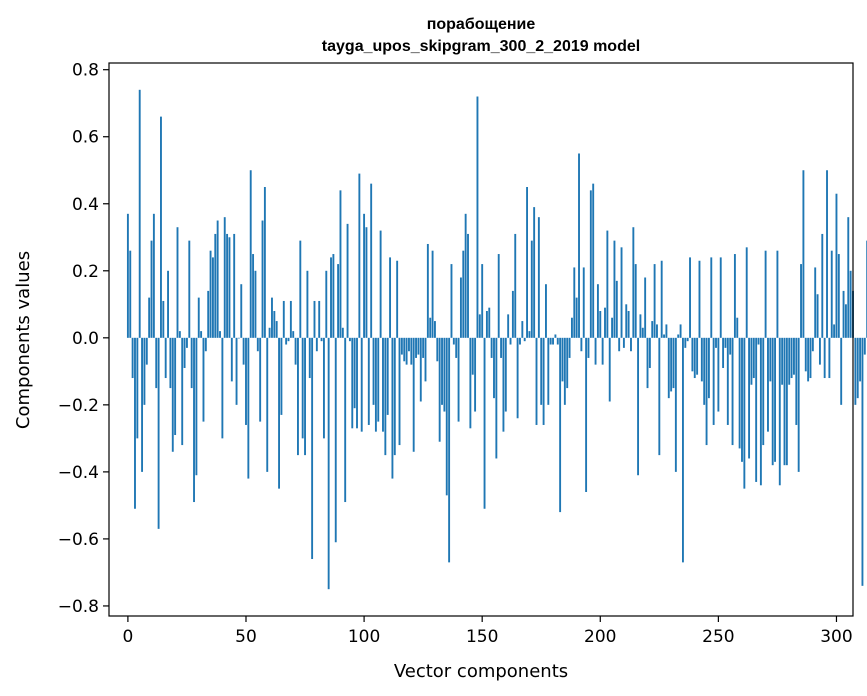  Describe the element at coordinates (85, 71) in the screenshot. I see `y-tick-label: 0.8` at that location.